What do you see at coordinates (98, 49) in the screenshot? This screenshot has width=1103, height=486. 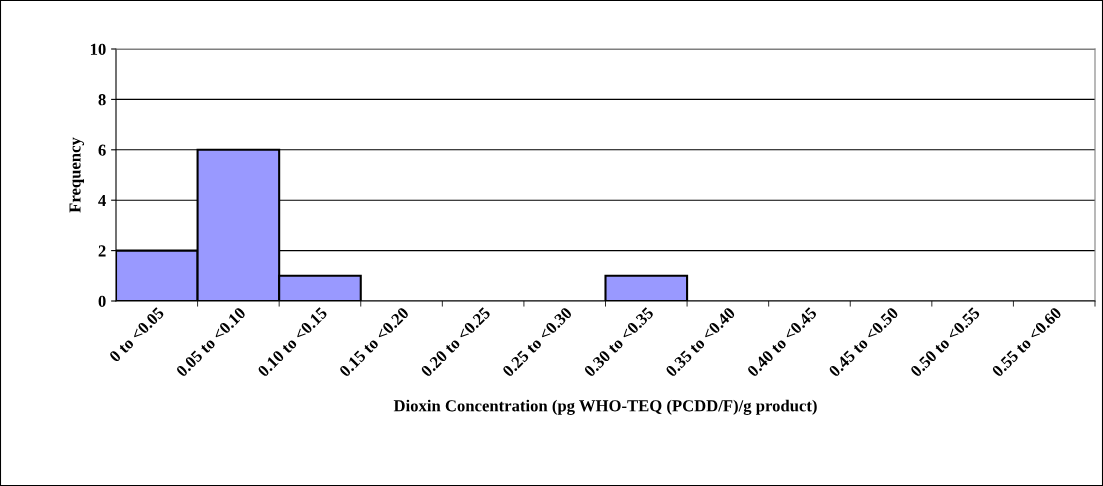 I see `y-tick-label: 10` at bounding box center [98, 49].